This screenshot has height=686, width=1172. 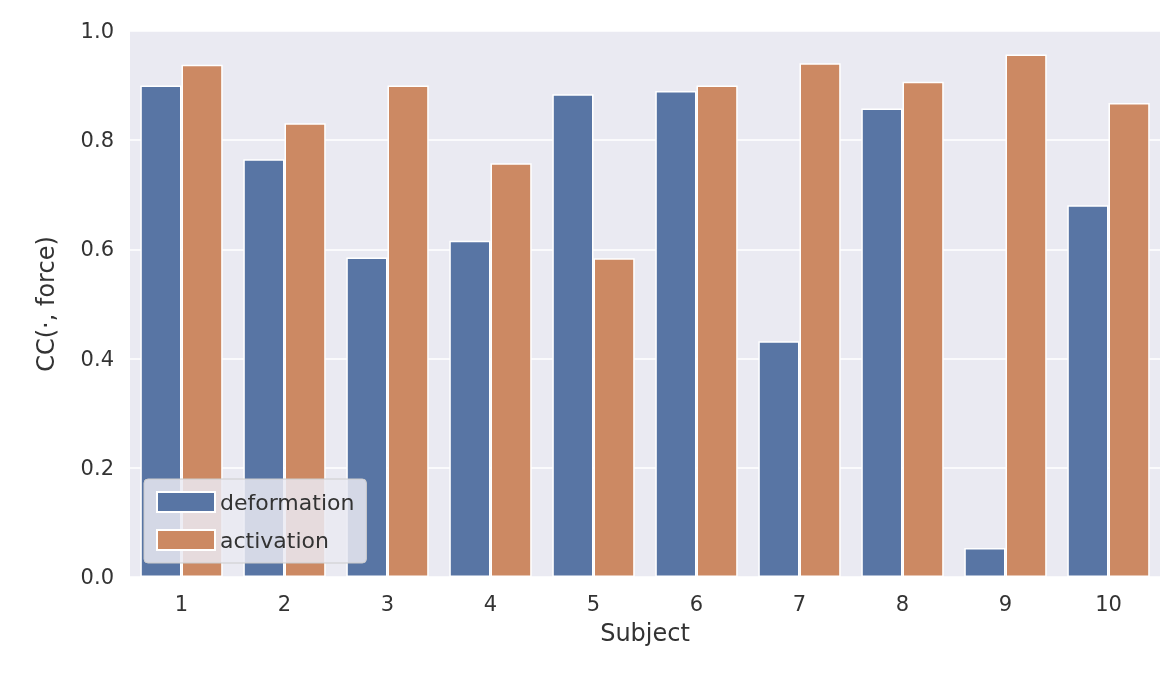 What do you see at coordinates (490, 603) in the screenshot?
I see `x-tick-label: 4` at bounding box center [490, 603].